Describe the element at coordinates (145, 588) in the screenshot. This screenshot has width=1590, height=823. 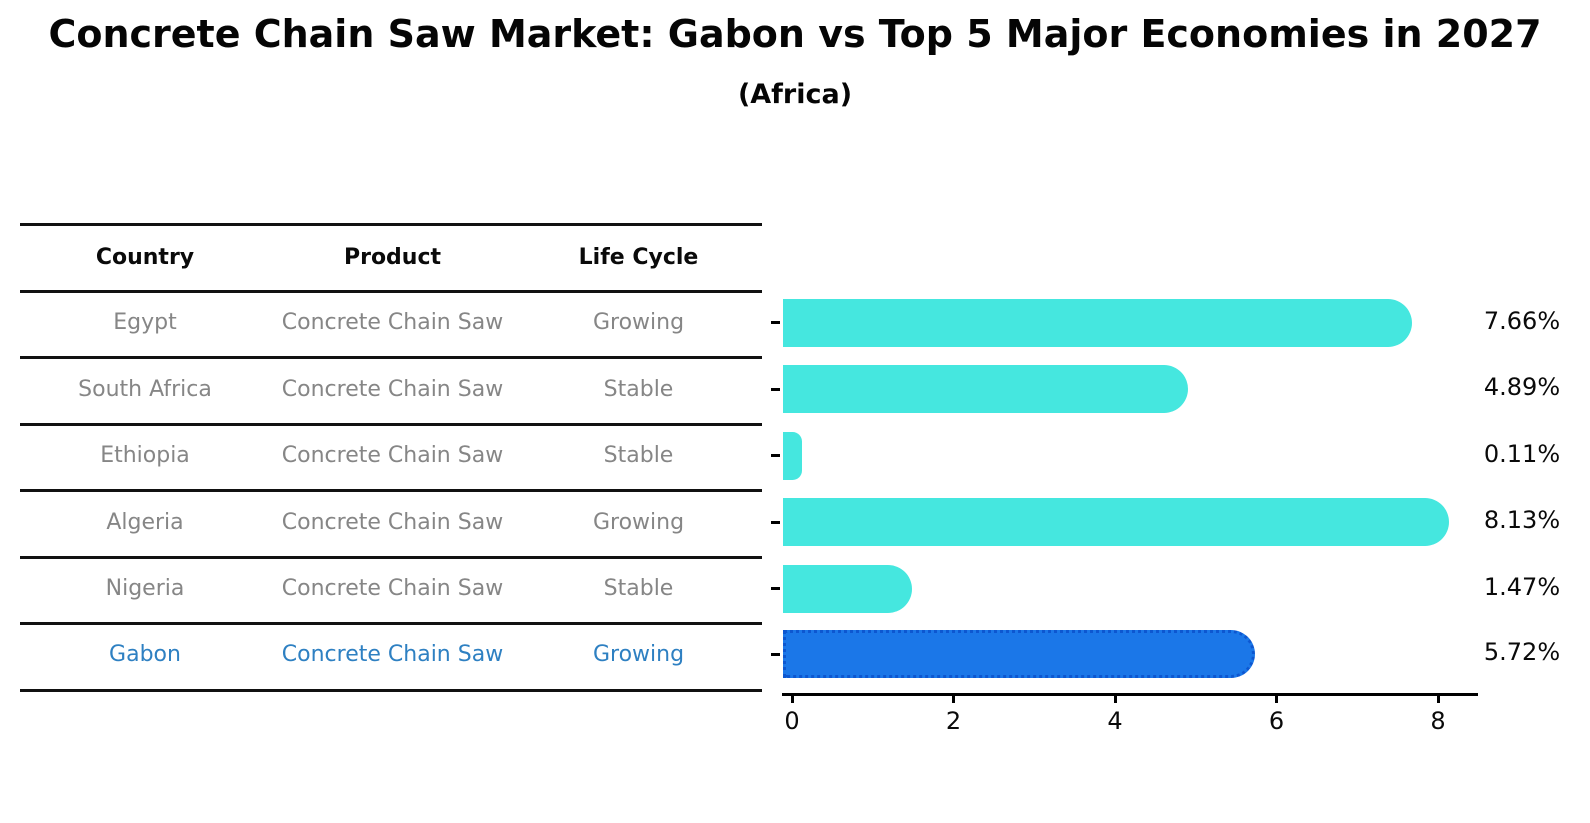
I see `country-cell: Nigeria` at that location.